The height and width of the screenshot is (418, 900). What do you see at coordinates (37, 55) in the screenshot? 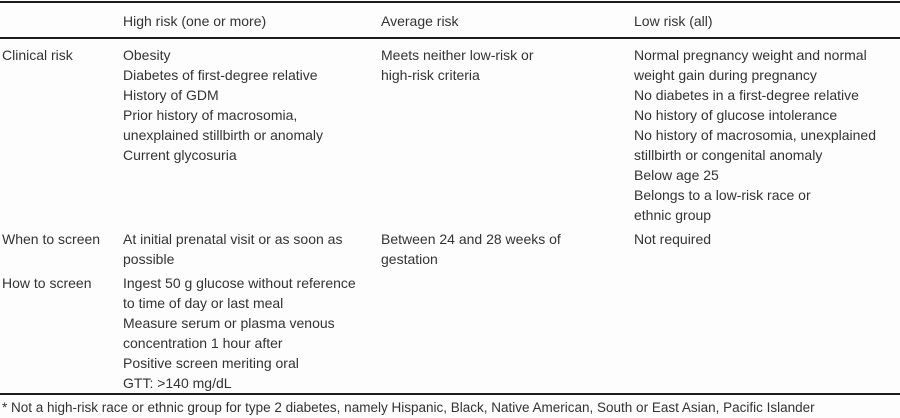
I see `row-label-clinical-risk: Clinical risk` at bounding box center [37, 55].